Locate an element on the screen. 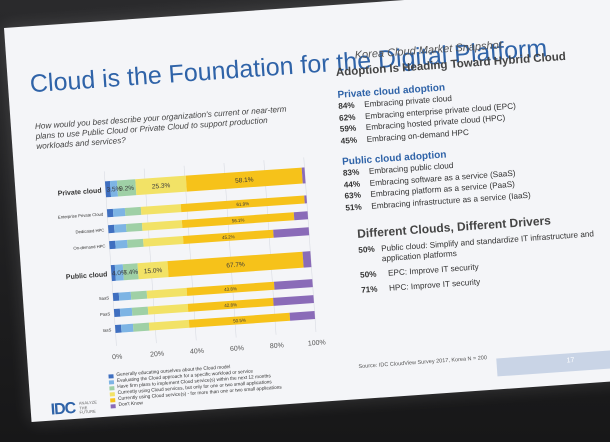 The height and width of the screenshot is (442, 610). category-label: Private cloud is located at coordinates (80, 193).